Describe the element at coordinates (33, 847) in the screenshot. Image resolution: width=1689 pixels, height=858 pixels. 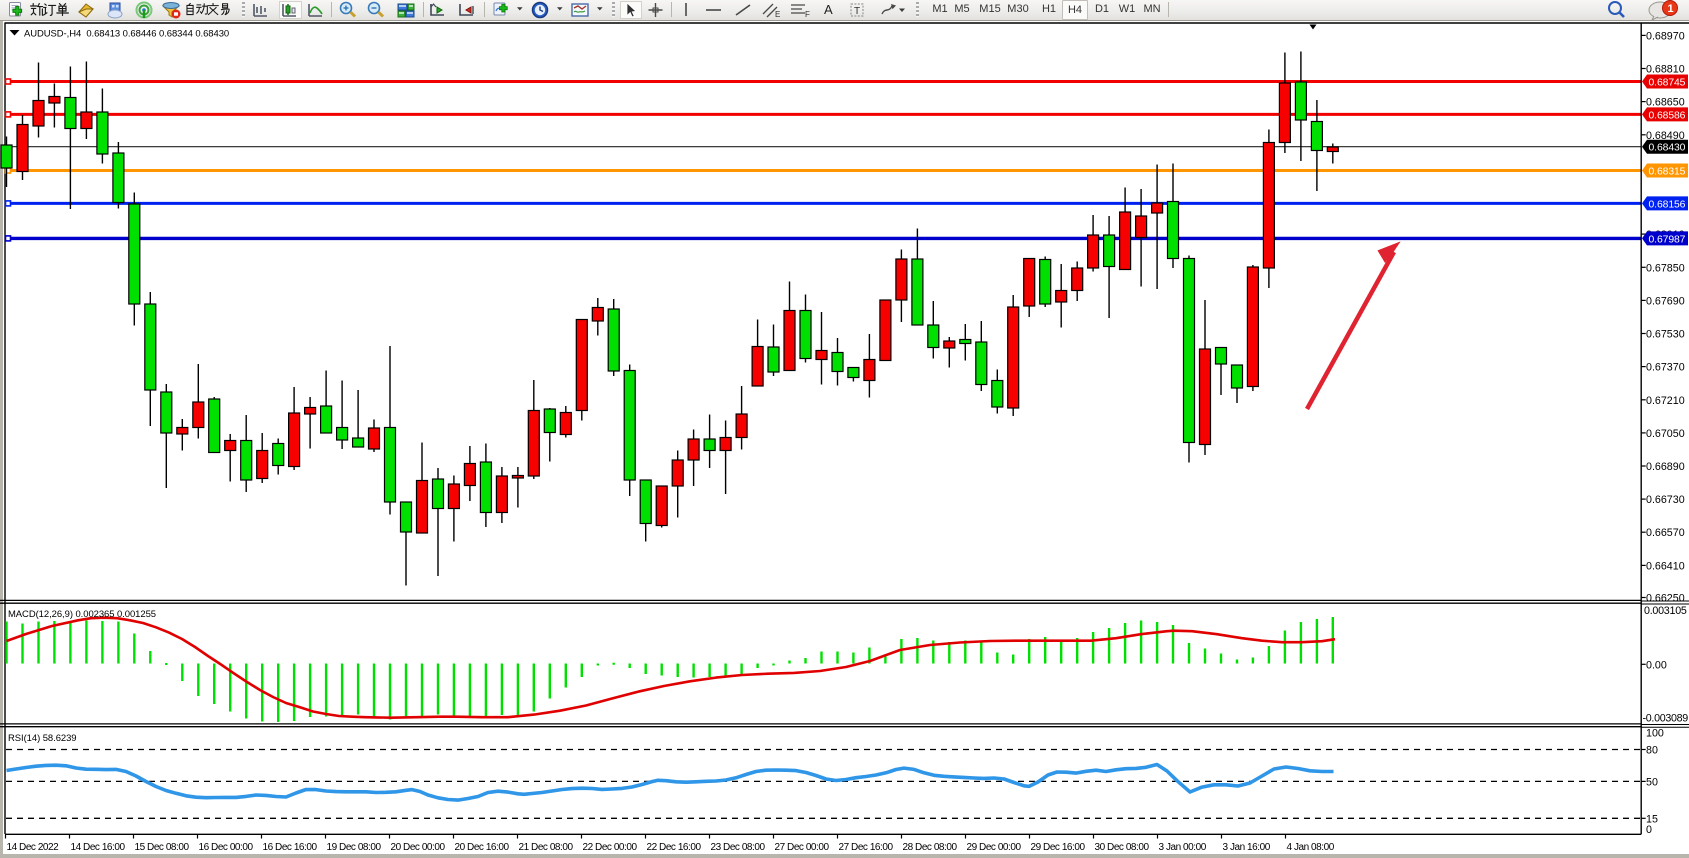
I see `svg-text: 14 Dec 2022` at that location.